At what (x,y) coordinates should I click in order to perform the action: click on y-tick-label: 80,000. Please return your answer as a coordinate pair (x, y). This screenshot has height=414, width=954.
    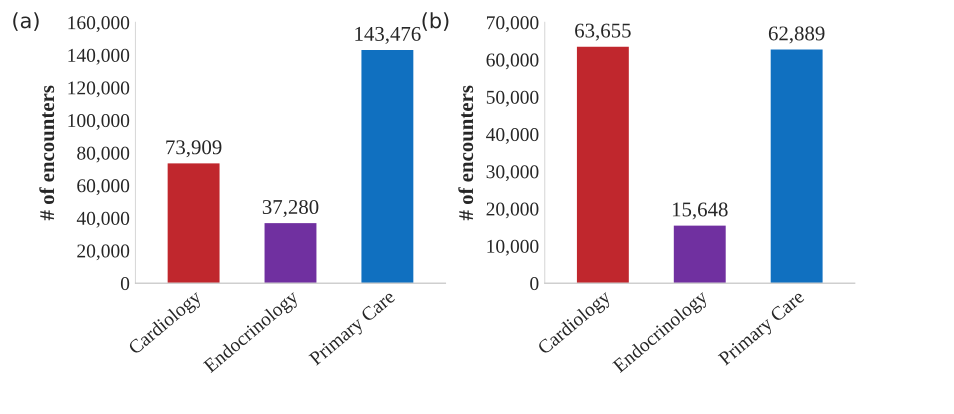
    Looking at the image, I should click on (103, 154).